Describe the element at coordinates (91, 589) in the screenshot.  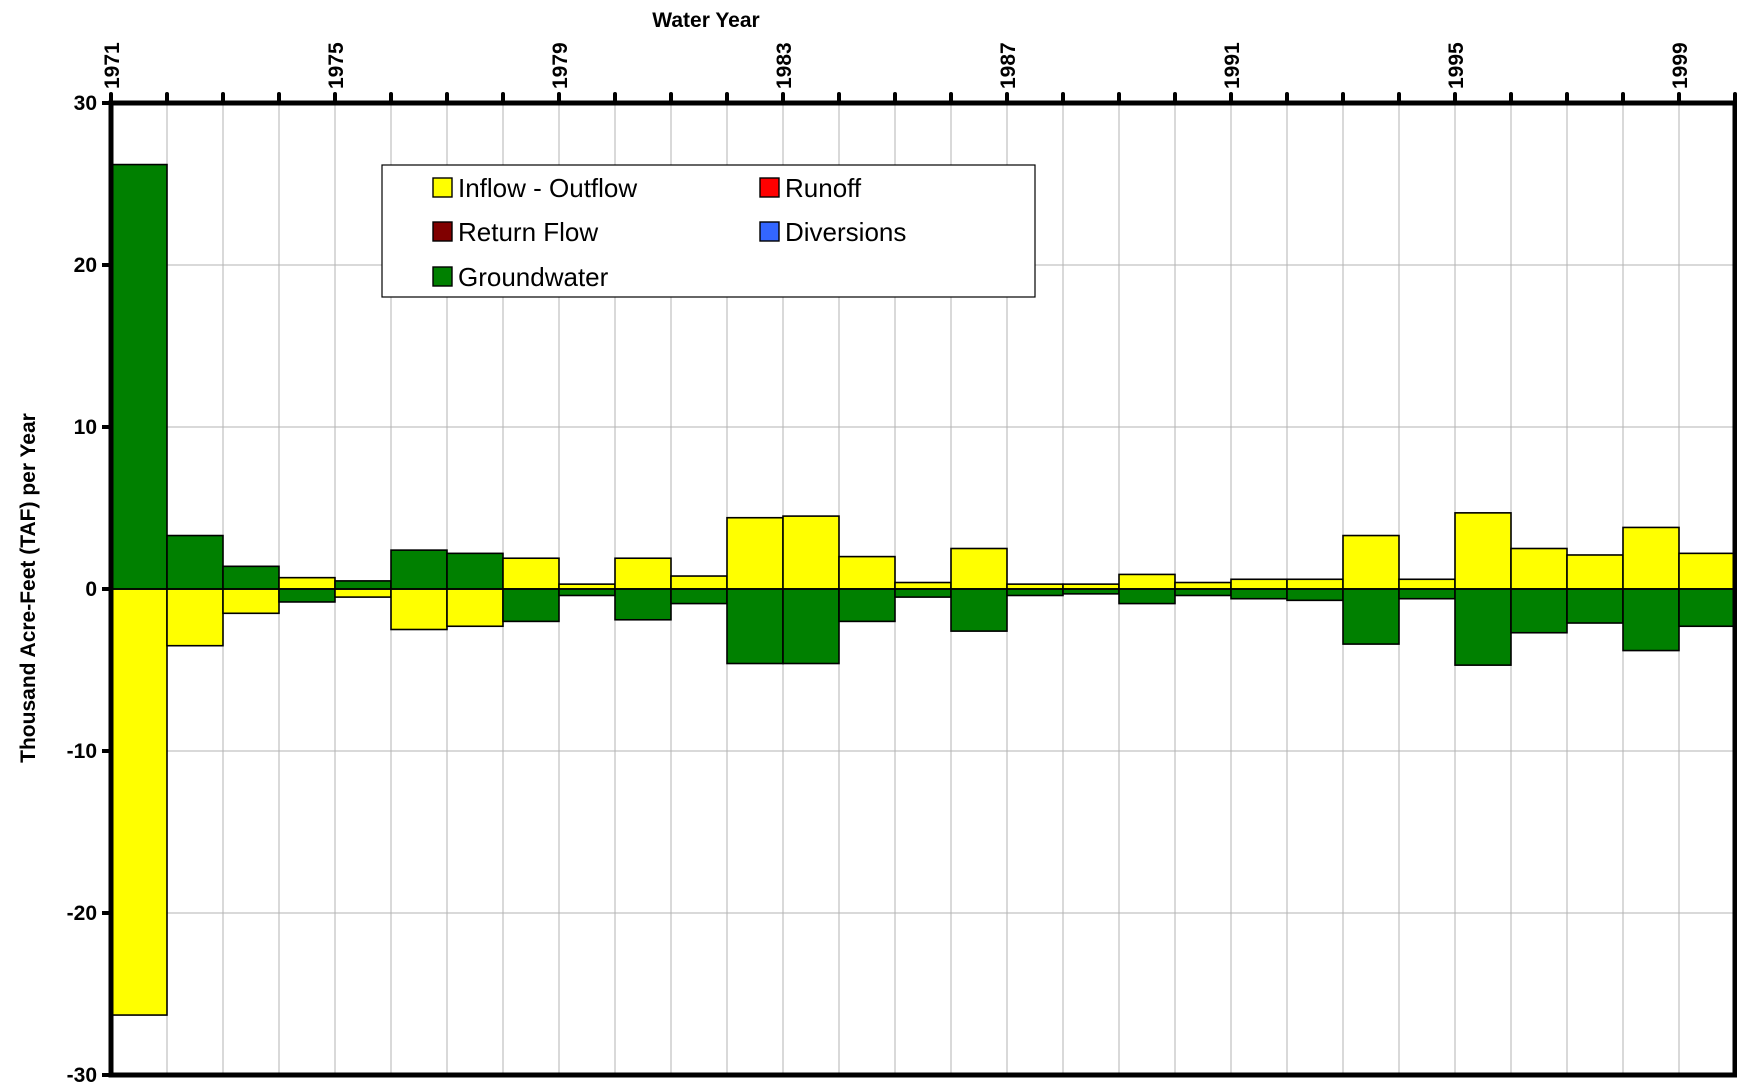
I see `y-tick-label: 0` at that location.